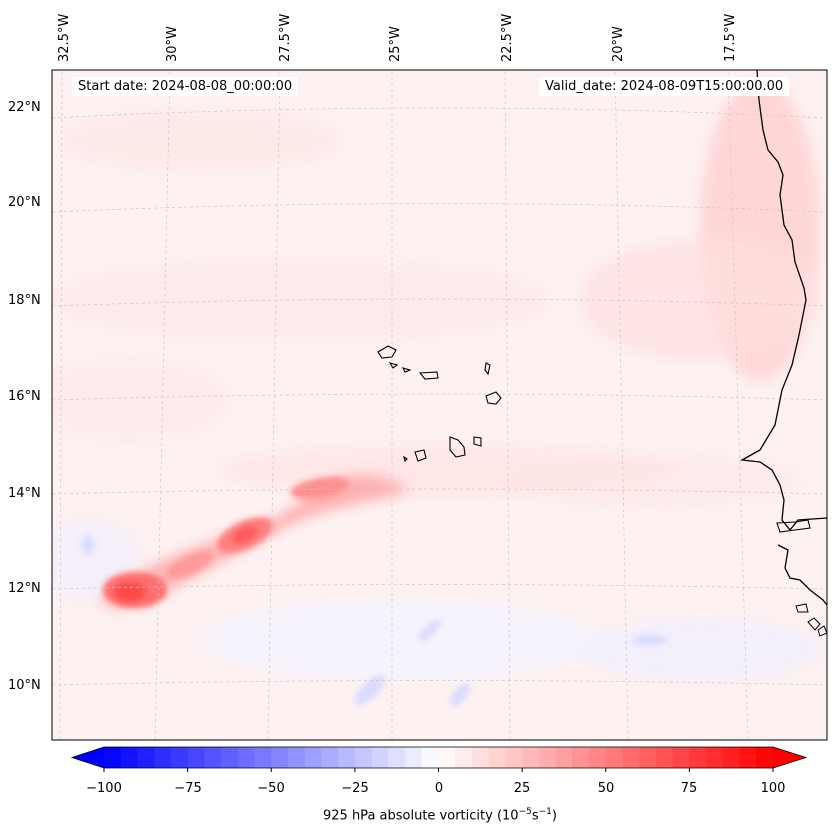  What do you see at coordinates (606, 788) in the screenshot?
I see `colorbar-tick: 50` at bounding box center [606, 788].